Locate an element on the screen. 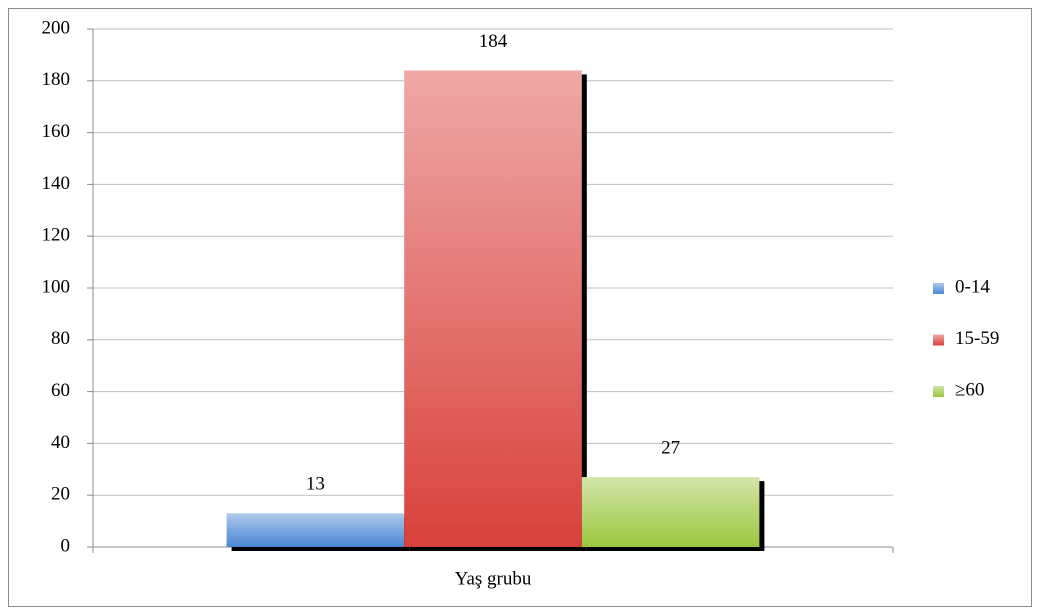 The image size is (1040, 615). y-tick-label: 140 is located at coordinates (56, 183).